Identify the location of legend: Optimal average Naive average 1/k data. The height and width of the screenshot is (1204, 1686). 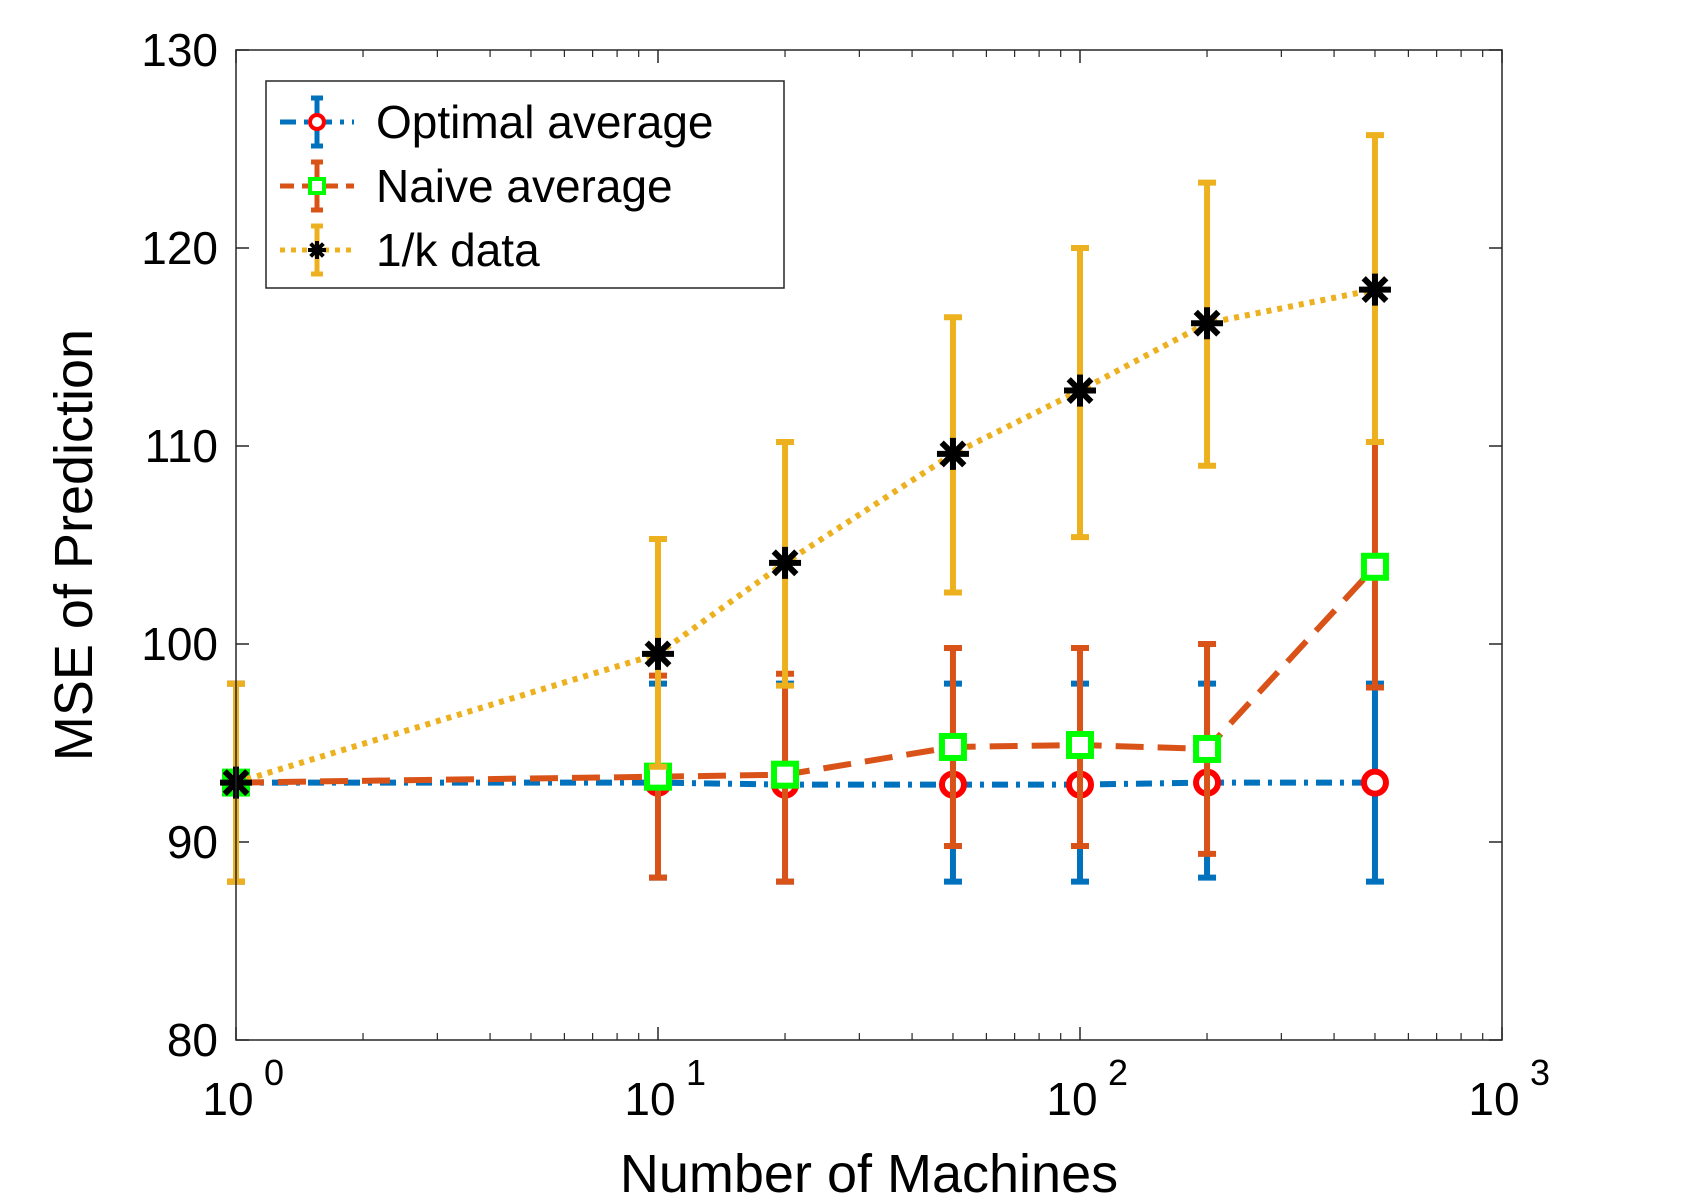
(525, 184).